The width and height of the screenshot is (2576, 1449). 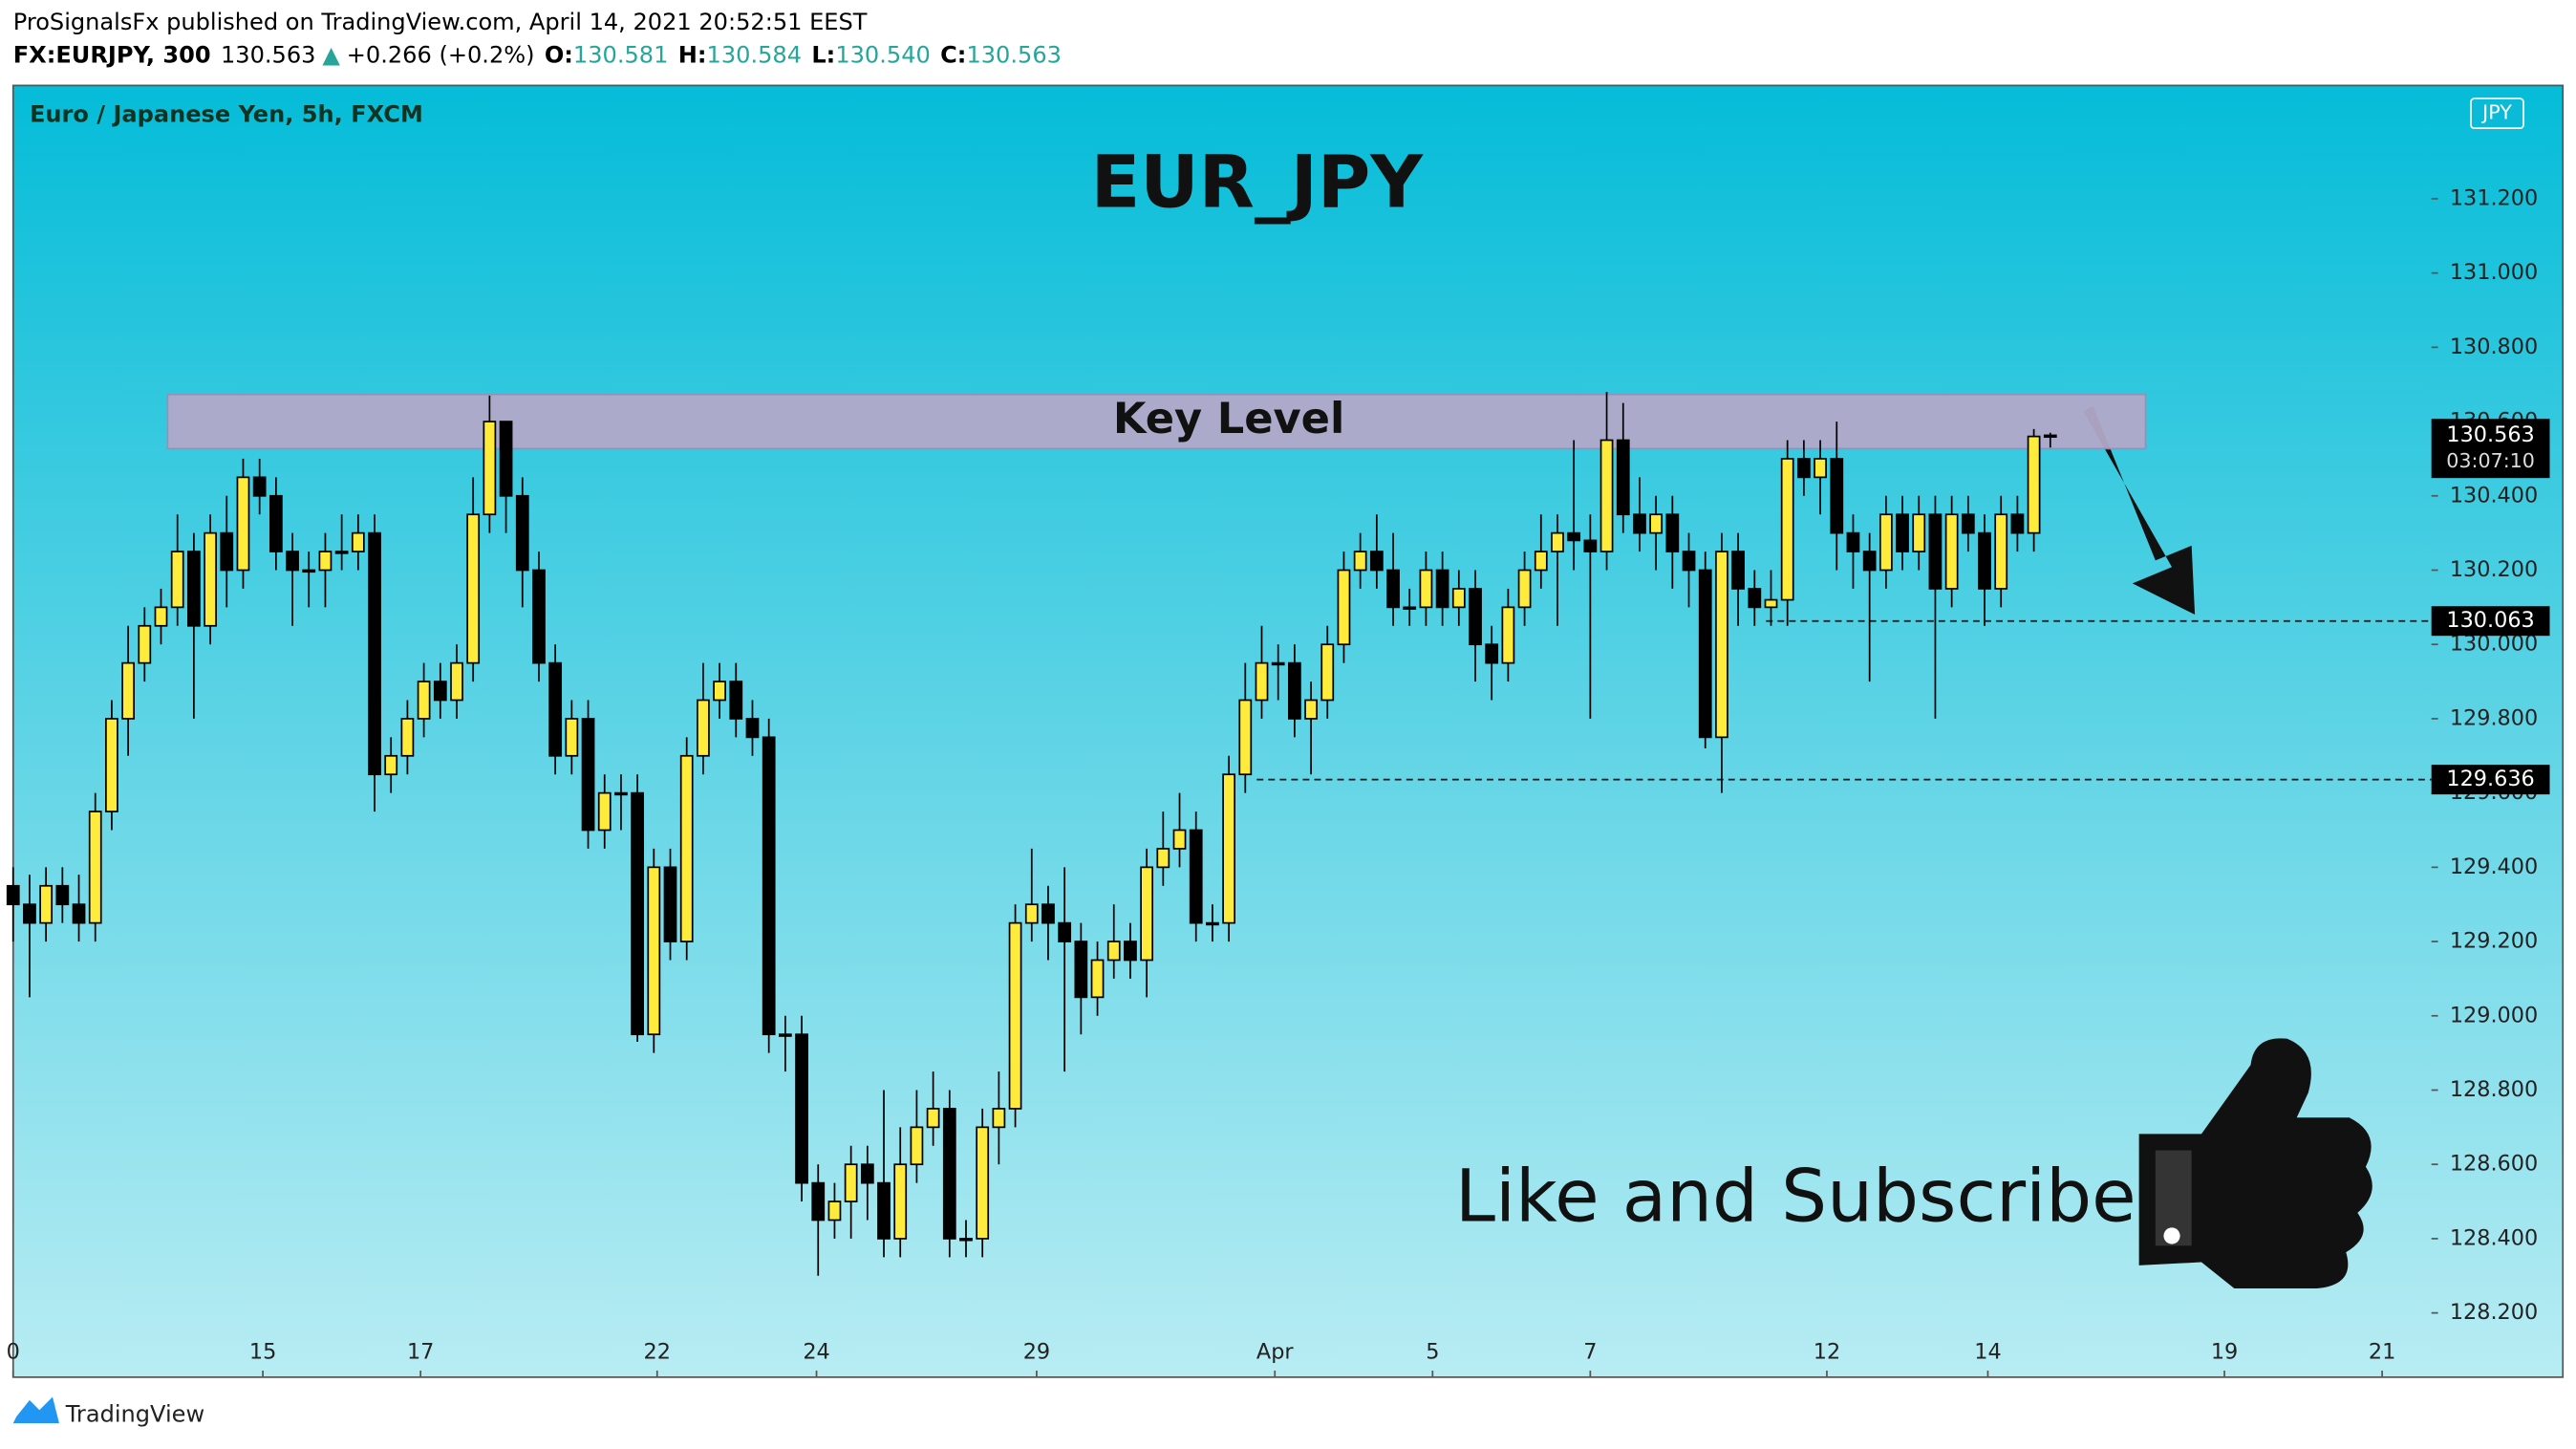 I want to click on y-tick-label: 130.400, so click(x=2494, y=495).